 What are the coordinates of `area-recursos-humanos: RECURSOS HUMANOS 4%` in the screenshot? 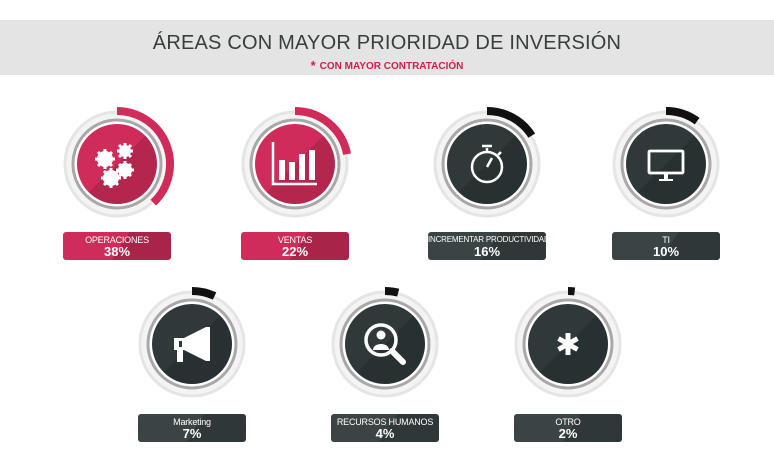 It's located at (385, 369).